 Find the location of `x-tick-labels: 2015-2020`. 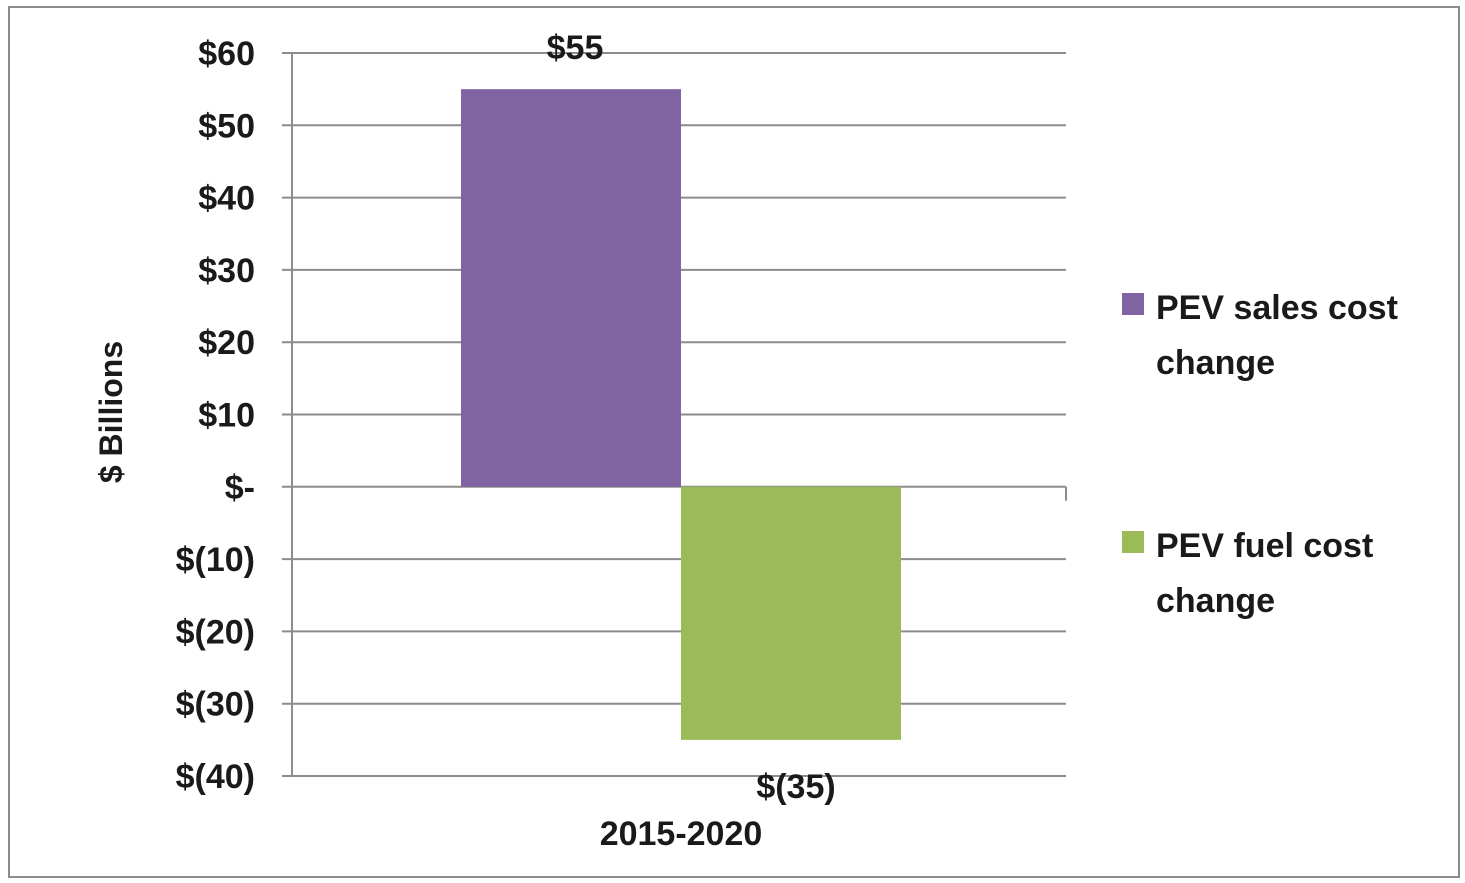

x-tick-labels: 2015-2020 is located at coordinates (681, 834).